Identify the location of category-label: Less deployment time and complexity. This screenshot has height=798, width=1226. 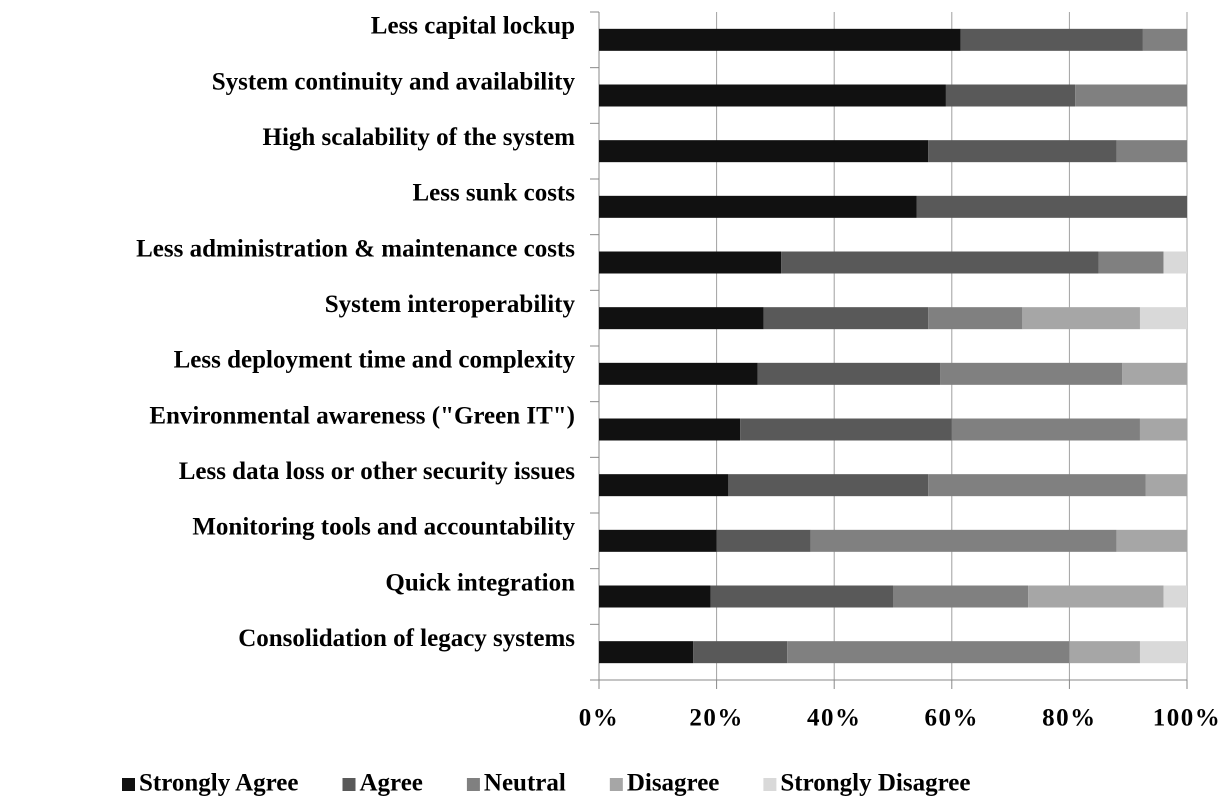
(375, 360).